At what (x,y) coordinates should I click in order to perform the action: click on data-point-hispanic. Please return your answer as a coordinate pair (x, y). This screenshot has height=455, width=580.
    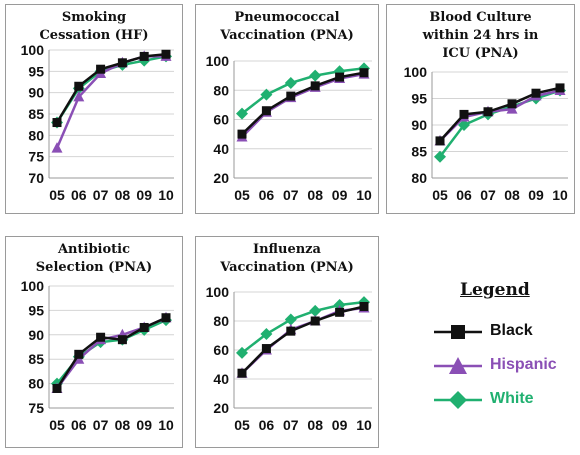
    Looking at the image, I should click on (512, 108).